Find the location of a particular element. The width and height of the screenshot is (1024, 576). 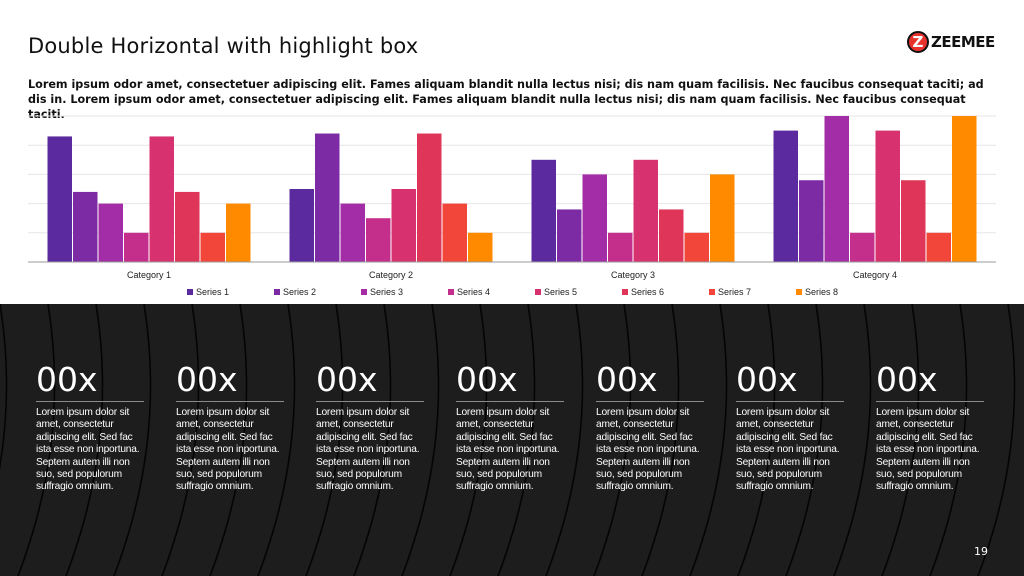

logo-mark-icon: Z is located at coordinates (918, 42).